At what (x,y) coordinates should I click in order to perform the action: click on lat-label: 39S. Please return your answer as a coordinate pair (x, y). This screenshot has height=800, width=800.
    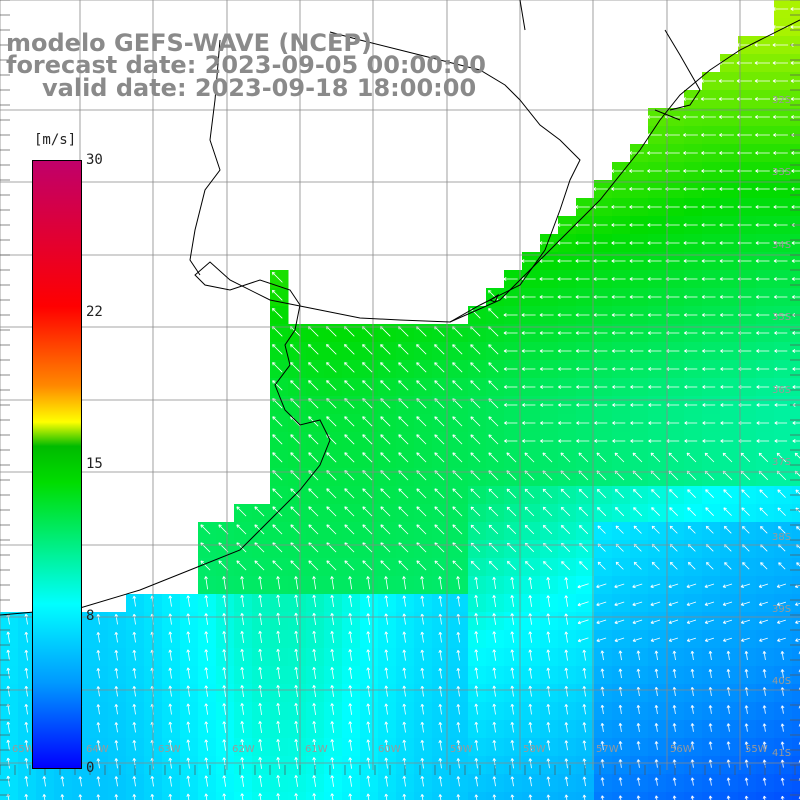
    Looking at the image, I should click on (781, 609).